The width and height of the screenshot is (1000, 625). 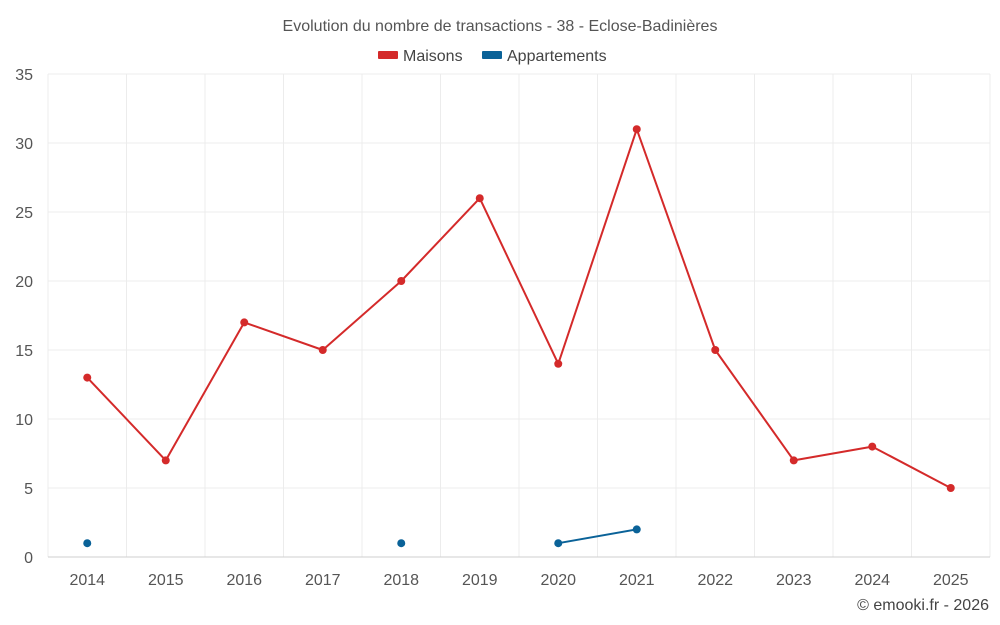 What do you see at coordinates (597, 536) in the screenshot?
I see `series-line-appartements` at bounding box center [597, 536].